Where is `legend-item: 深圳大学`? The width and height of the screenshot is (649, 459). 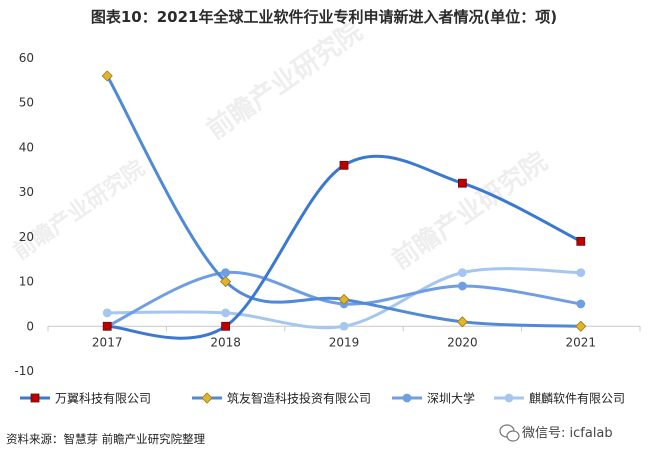
legend-item: 深圳大学 is located at coordinates (433, 398).